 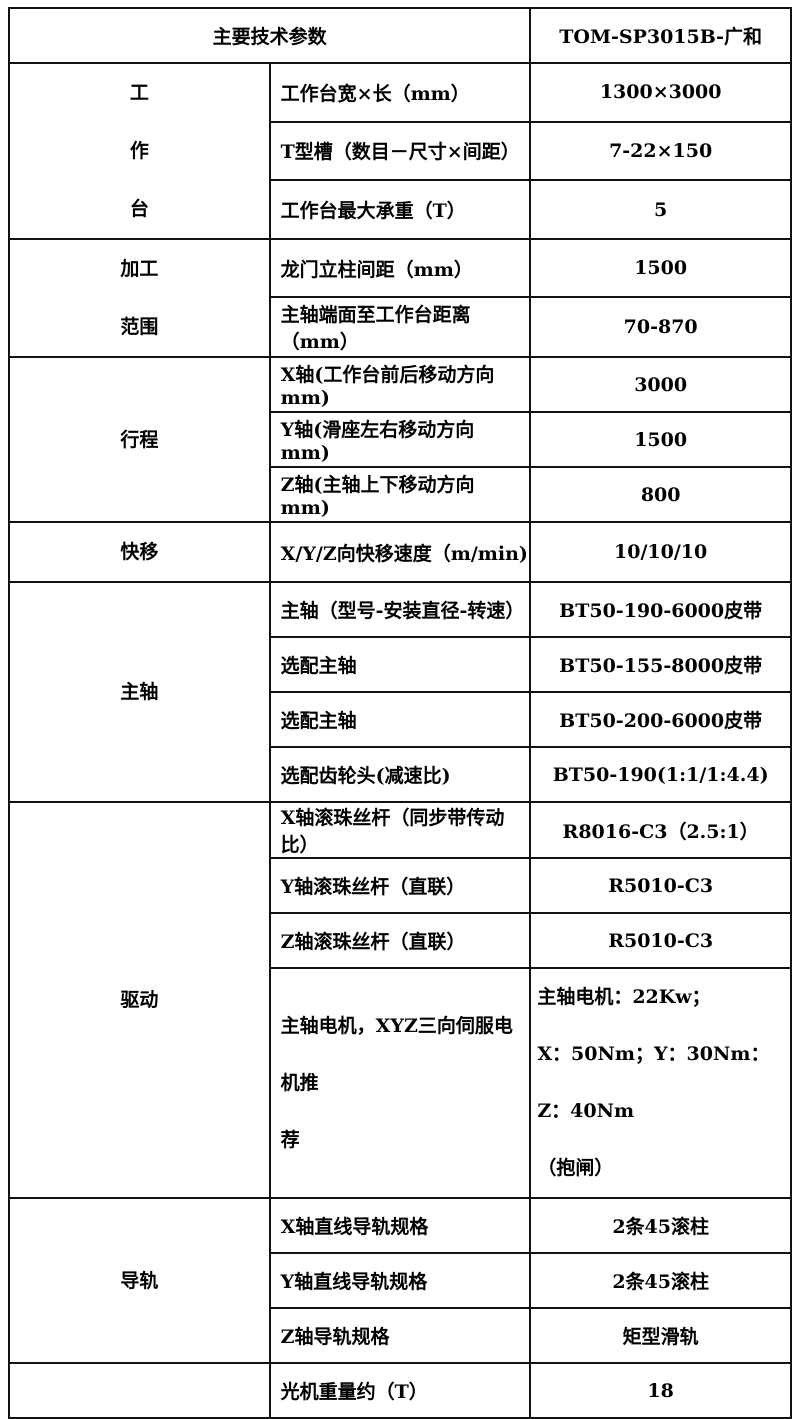 What do you see at coordinates (660, 1390) in the screenshot?
I see `value-cell: 18` at bounding box center [660, 1390].